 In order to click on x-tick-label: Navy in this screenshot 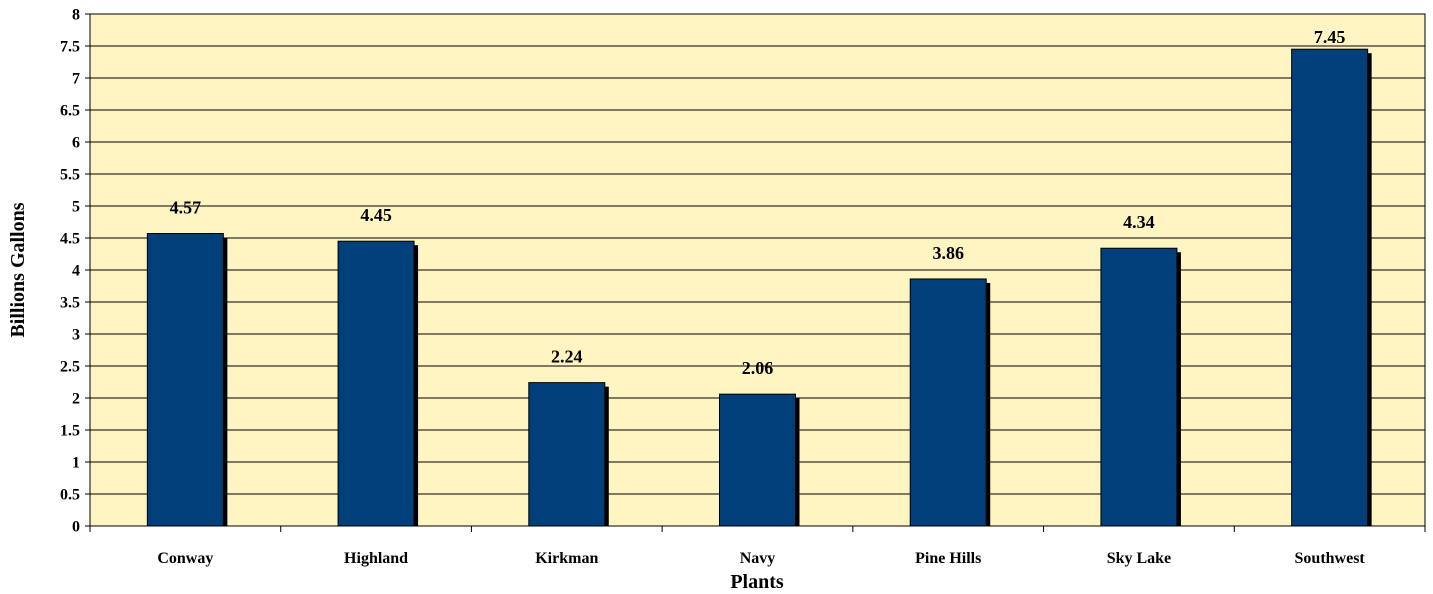, I will do `click(758, 558)`.